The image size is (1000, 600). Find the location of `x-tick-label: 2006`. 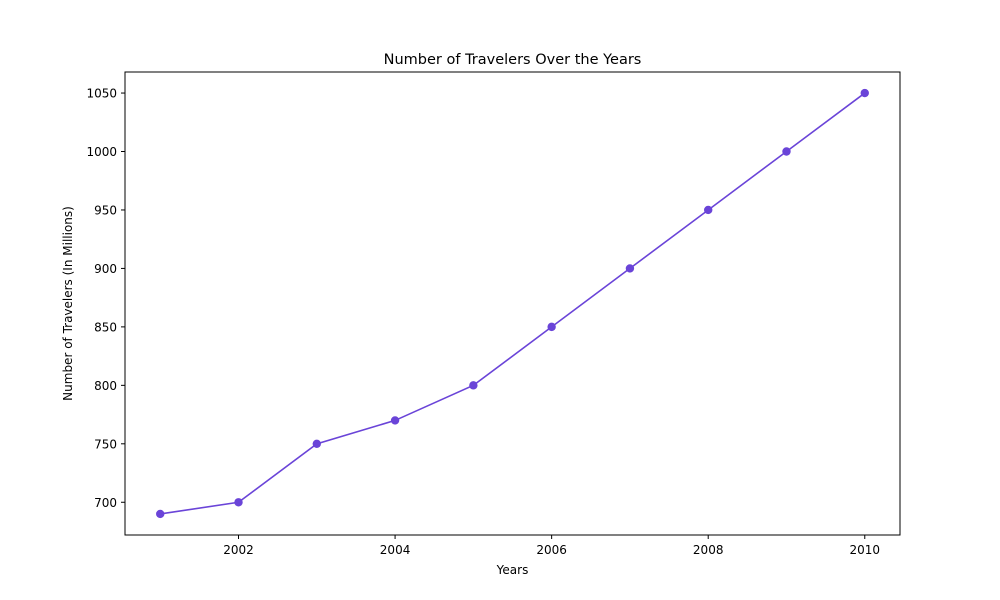

x-tick-label: 2006 is located at coordinates (551, 550).